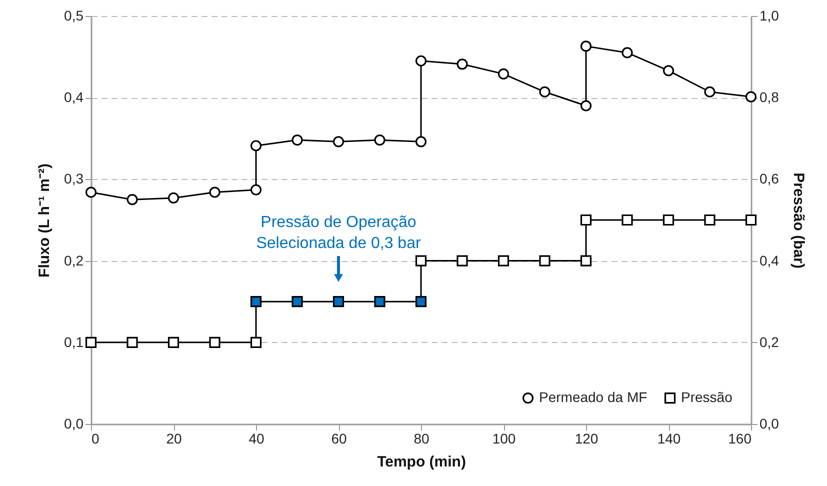 The width and height of the screenshot is (827, 486). I want to click on x-tick-label: 20, so click(174, 438).